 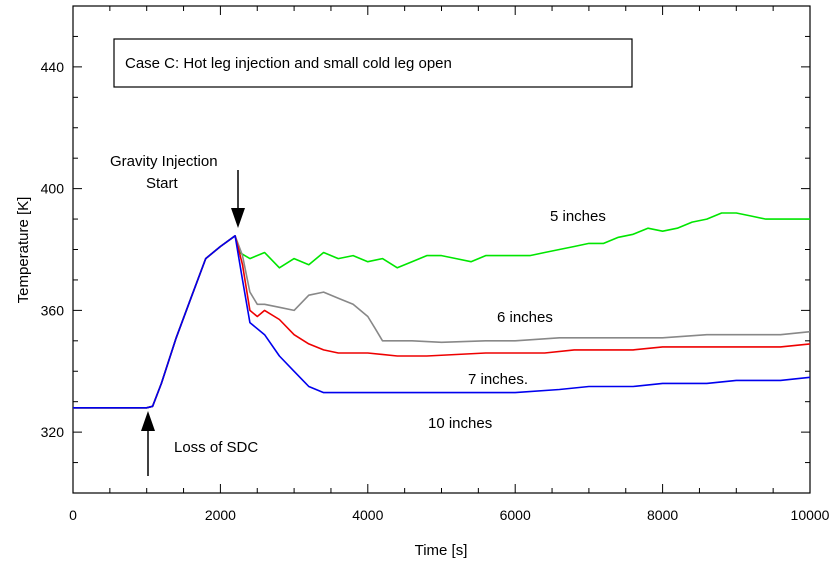 I want to click on loss-arrow-head, so click(x=148, y=421).